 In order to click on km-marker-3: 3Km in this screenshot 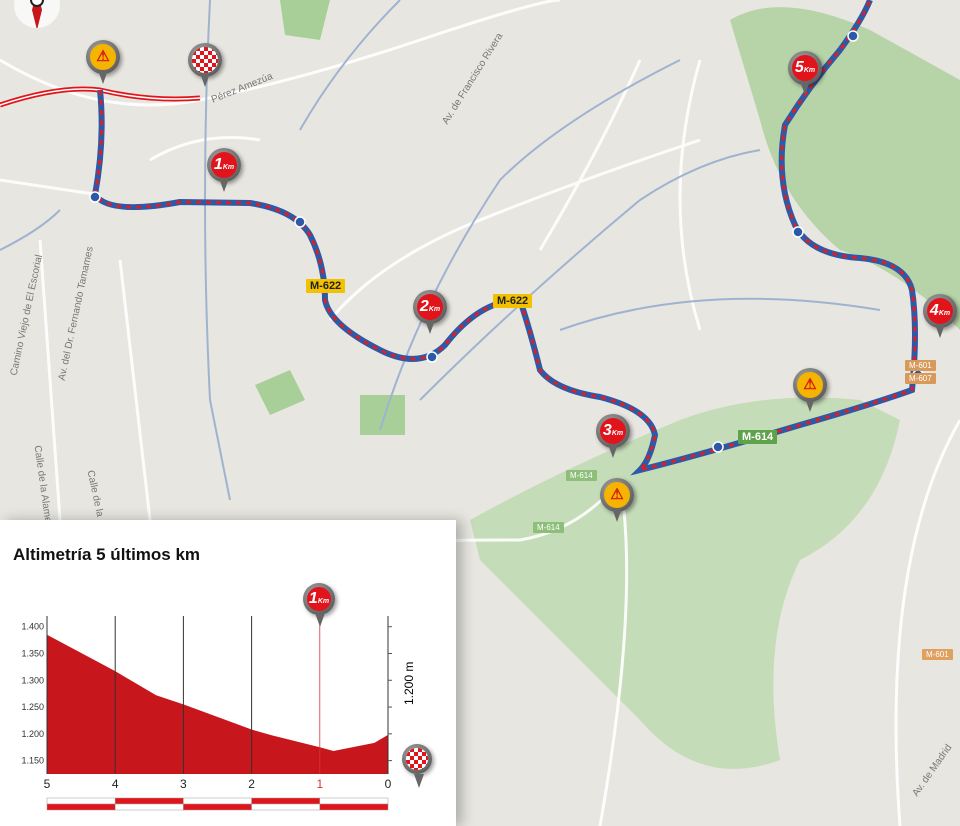, I will do `click(613, 436)`.